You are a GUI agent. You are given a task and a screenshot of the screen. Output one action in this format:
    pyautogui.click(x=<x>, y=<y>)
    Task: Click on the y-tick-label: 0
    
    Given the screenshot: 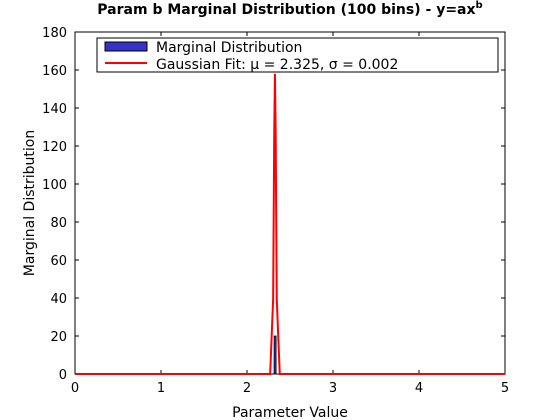 What is the action you would take?
    pyautogui.click(x=63, y=375)
    